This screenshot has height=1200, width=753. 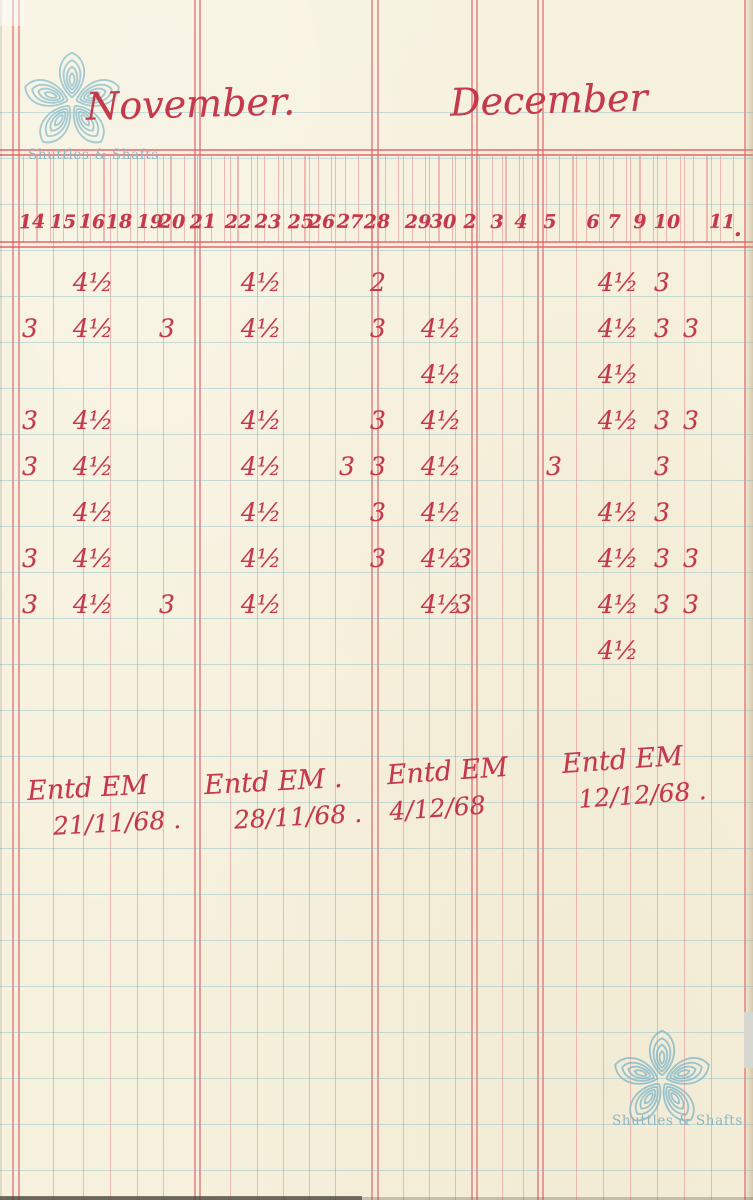 I want to click on hours-cell-row6-day23: 4½, so click(x=261, y=512).